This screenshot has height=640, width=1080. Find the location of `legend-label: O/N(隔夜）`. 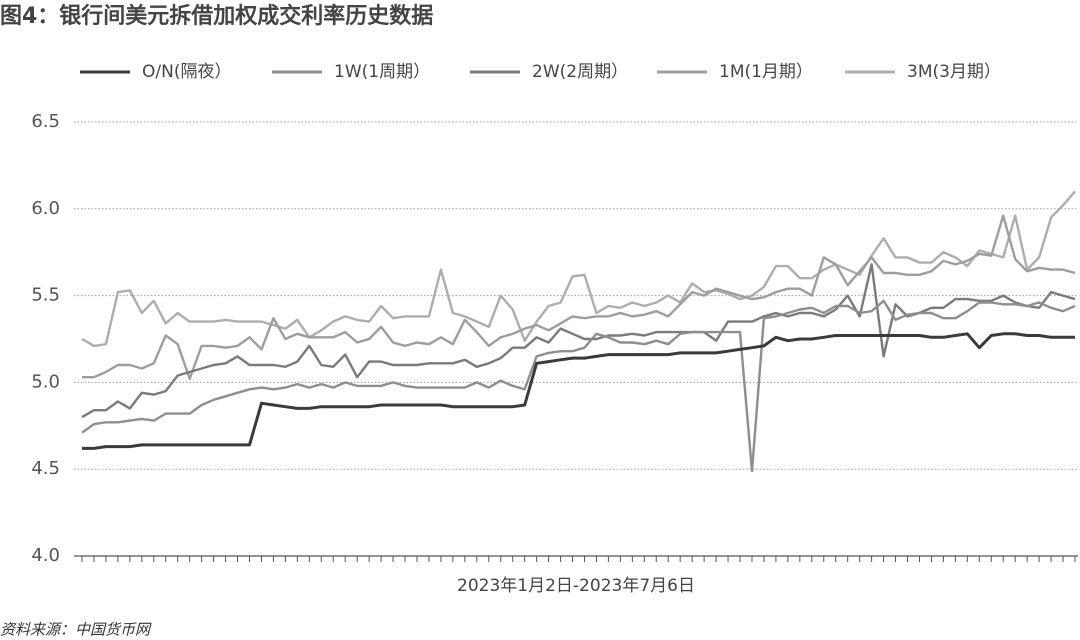

legend-label: O/N(隔夜） is located at coordinates (186, 72).